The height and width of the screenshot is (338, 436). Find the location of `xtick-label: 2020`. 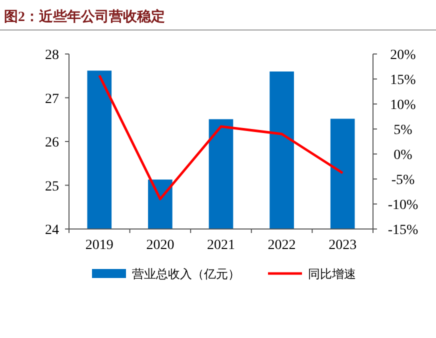

xtick-label: 2020 is located at coordinates (160, 245).